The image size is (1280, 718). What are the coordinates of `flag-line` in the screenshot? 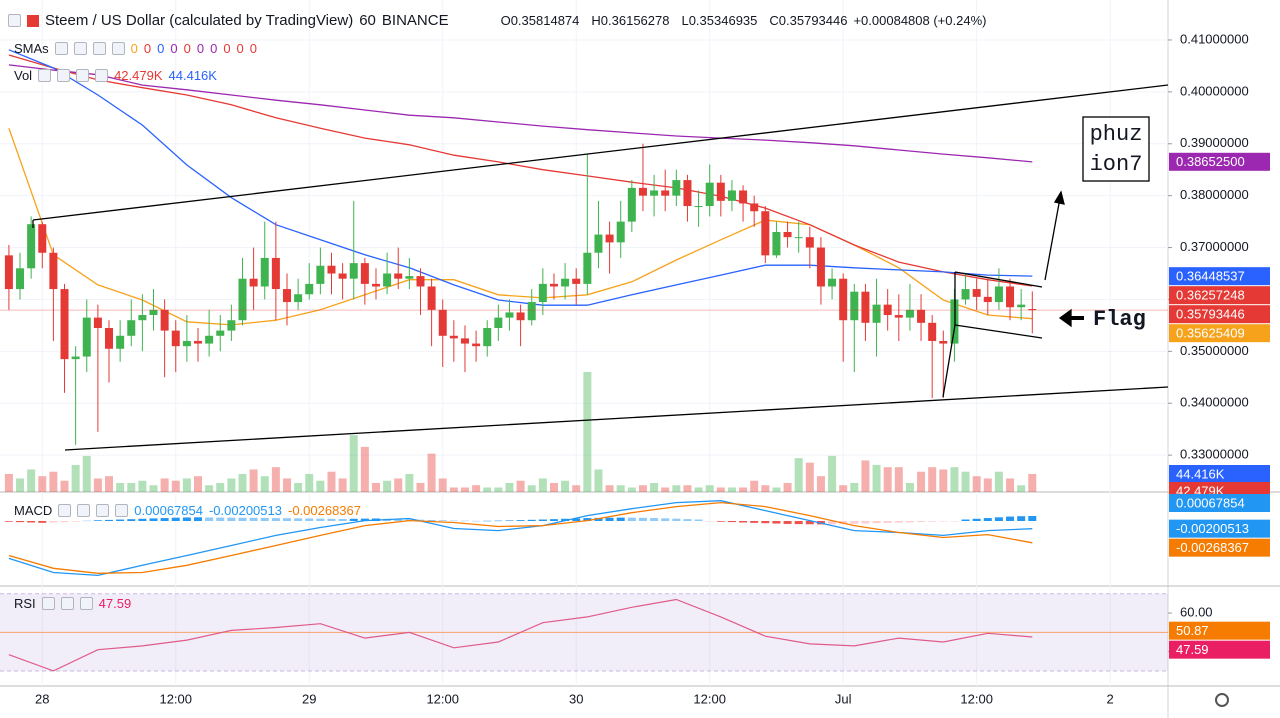 It's located at (998, 331).